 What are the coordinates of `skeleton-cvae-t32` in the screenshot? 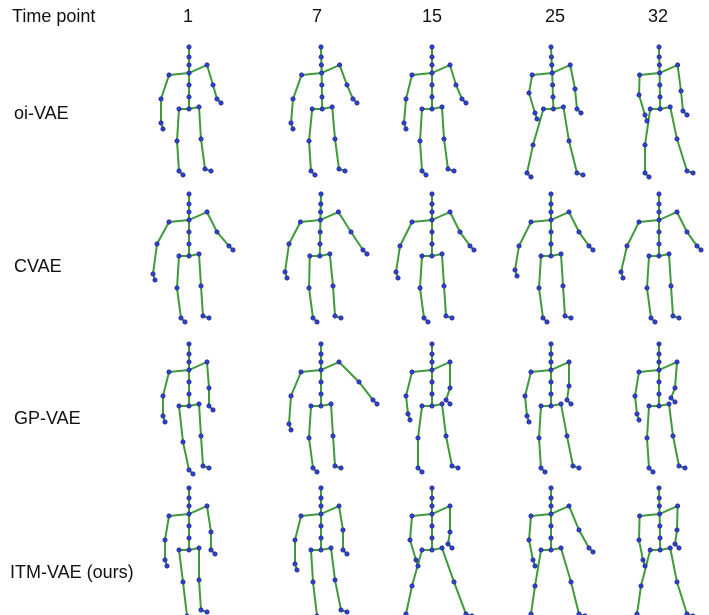 It's located at (661, 258).